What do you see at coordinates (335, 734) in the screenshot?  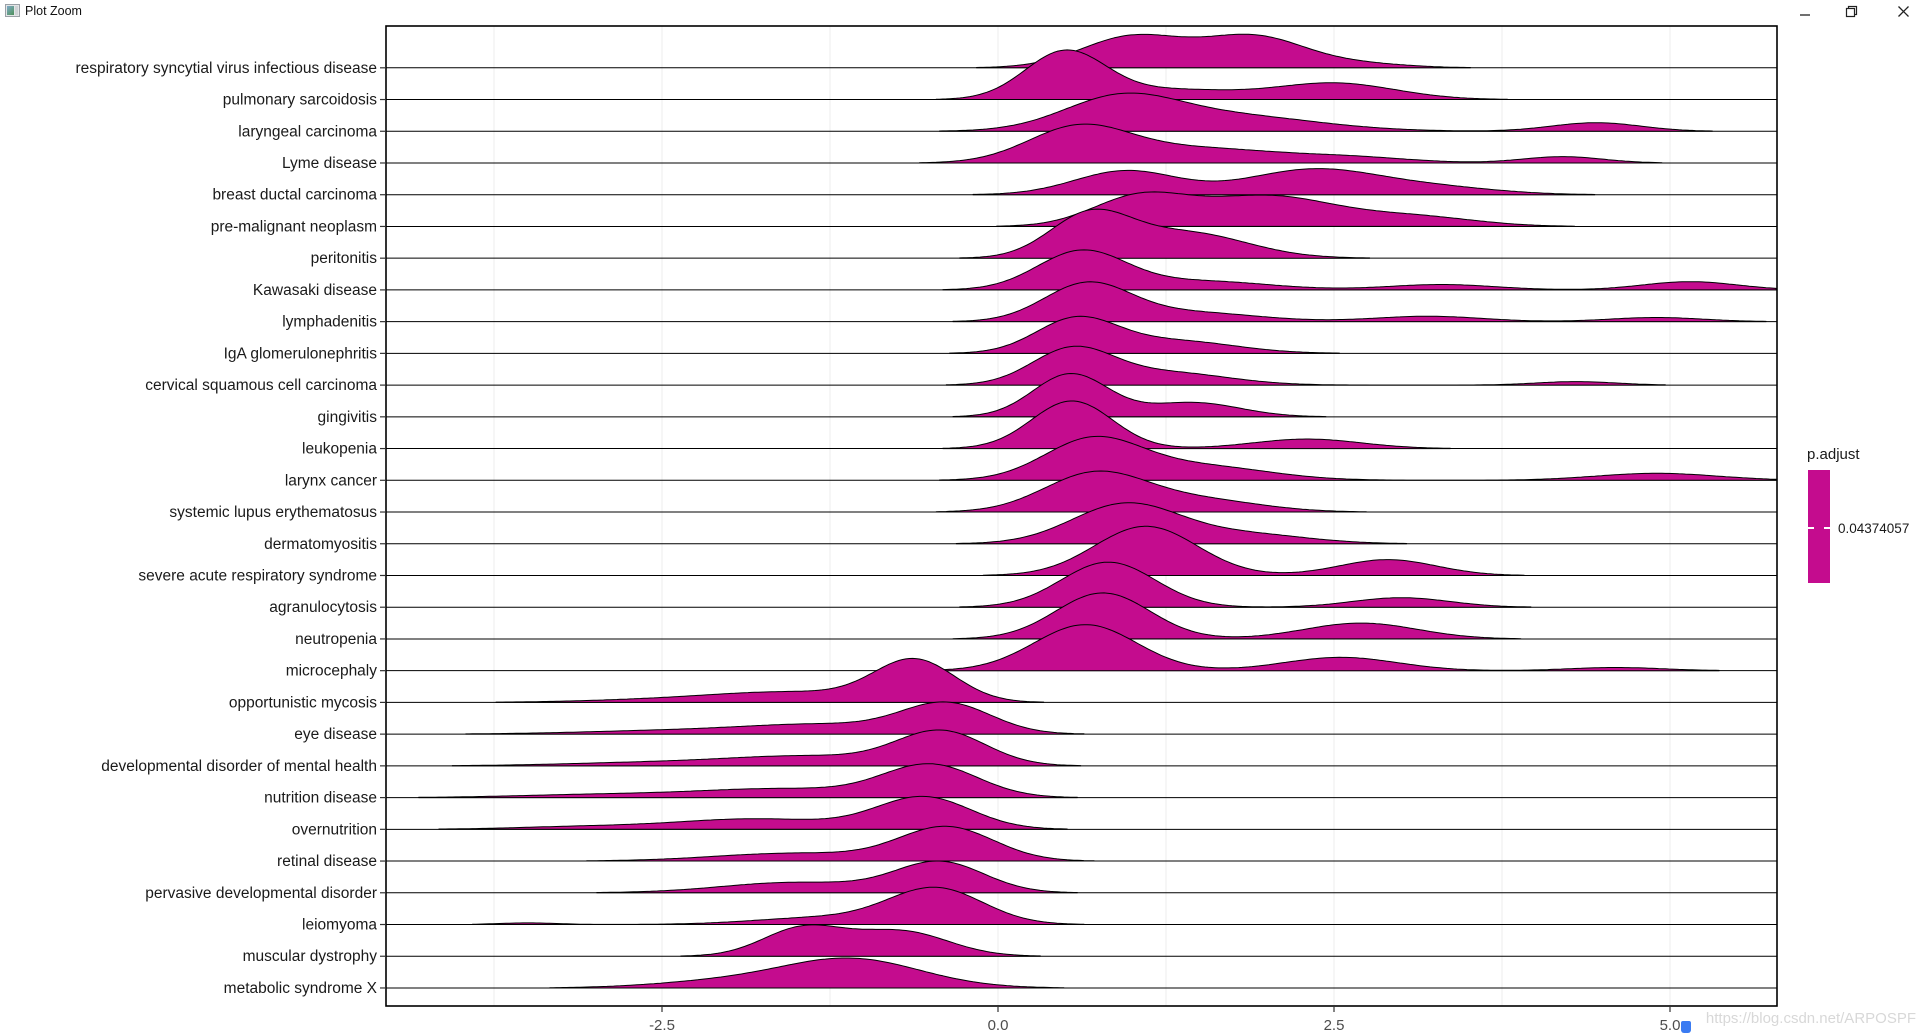 I see `y-axis-label: eye disease` at bounding box center [335, 734].